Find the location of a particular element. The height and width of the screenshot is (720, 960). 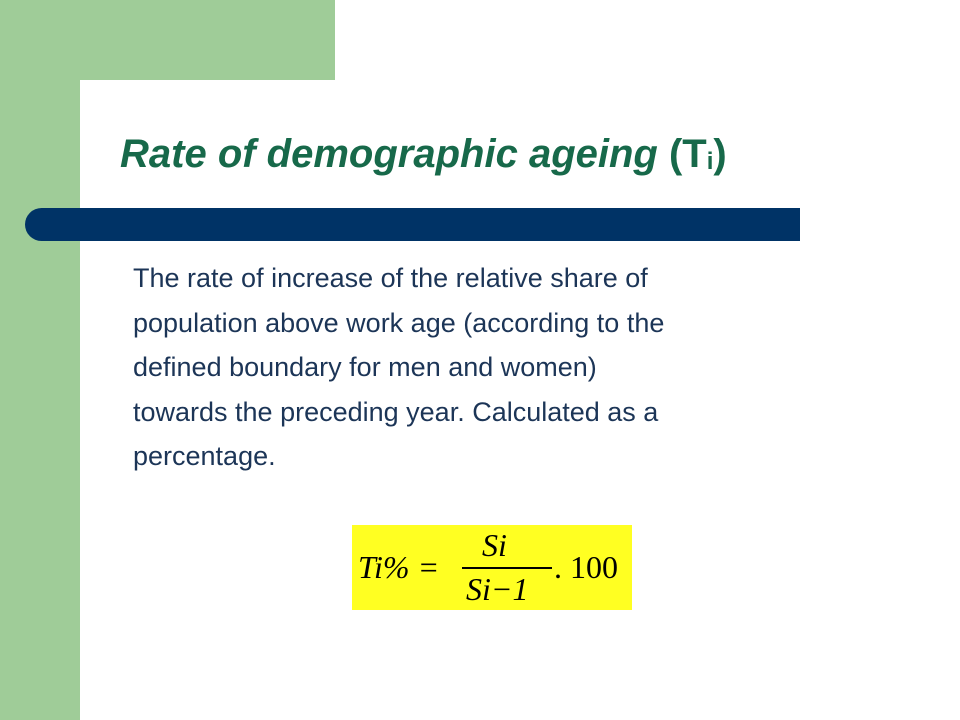

fraction-line is located at coordinates (507, 568).